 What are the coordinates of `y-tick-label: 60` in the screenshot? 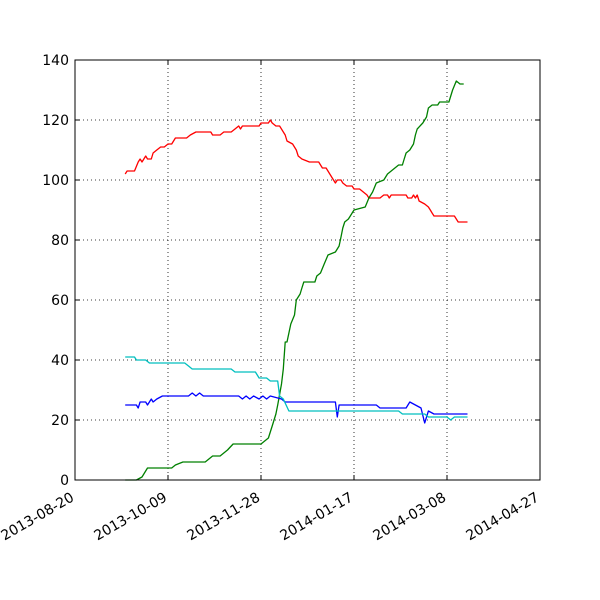 It's located at (60, 301).